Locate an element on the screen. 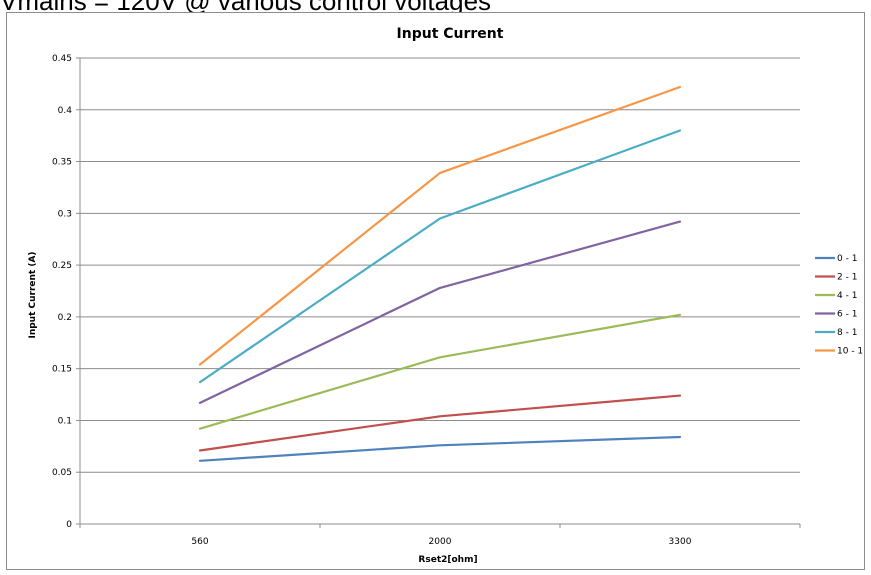 This screenshot has height=575, width=871. legend-label: 0 - 1 is located at coordinates (847, 259).